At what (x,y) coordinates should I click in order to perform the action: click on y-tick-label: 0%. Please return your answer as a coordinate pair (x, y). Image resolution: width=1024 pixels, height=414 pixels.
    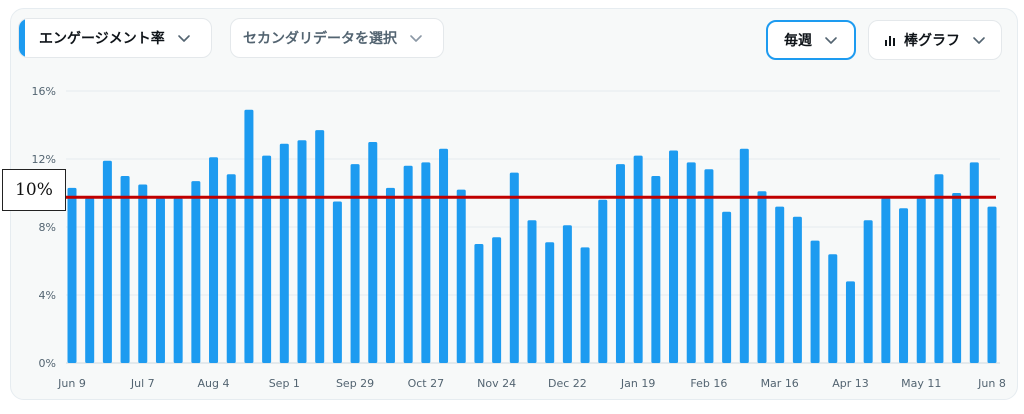
    Looking at the image, I should click on (47, 363).